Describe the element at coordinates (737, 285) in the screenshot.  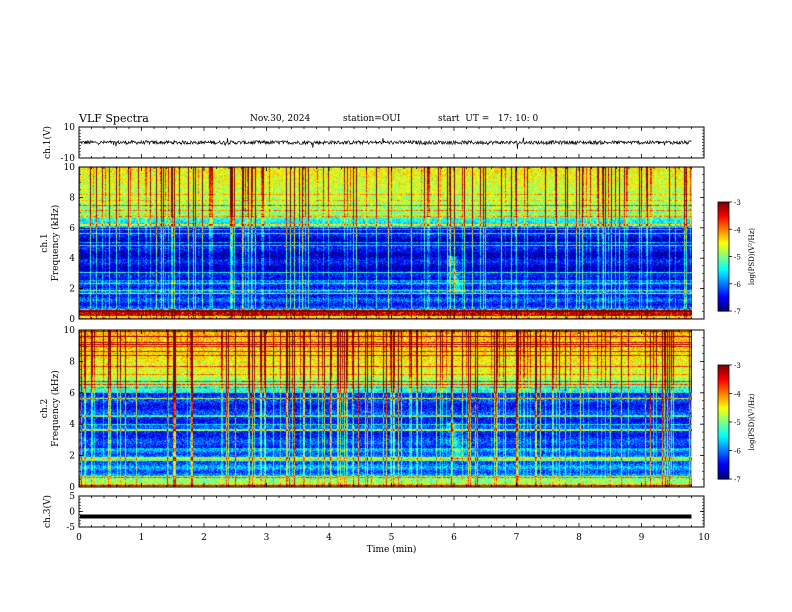
I see `ch1-spectrogram-colorbar-tick-label: -6` at that location.